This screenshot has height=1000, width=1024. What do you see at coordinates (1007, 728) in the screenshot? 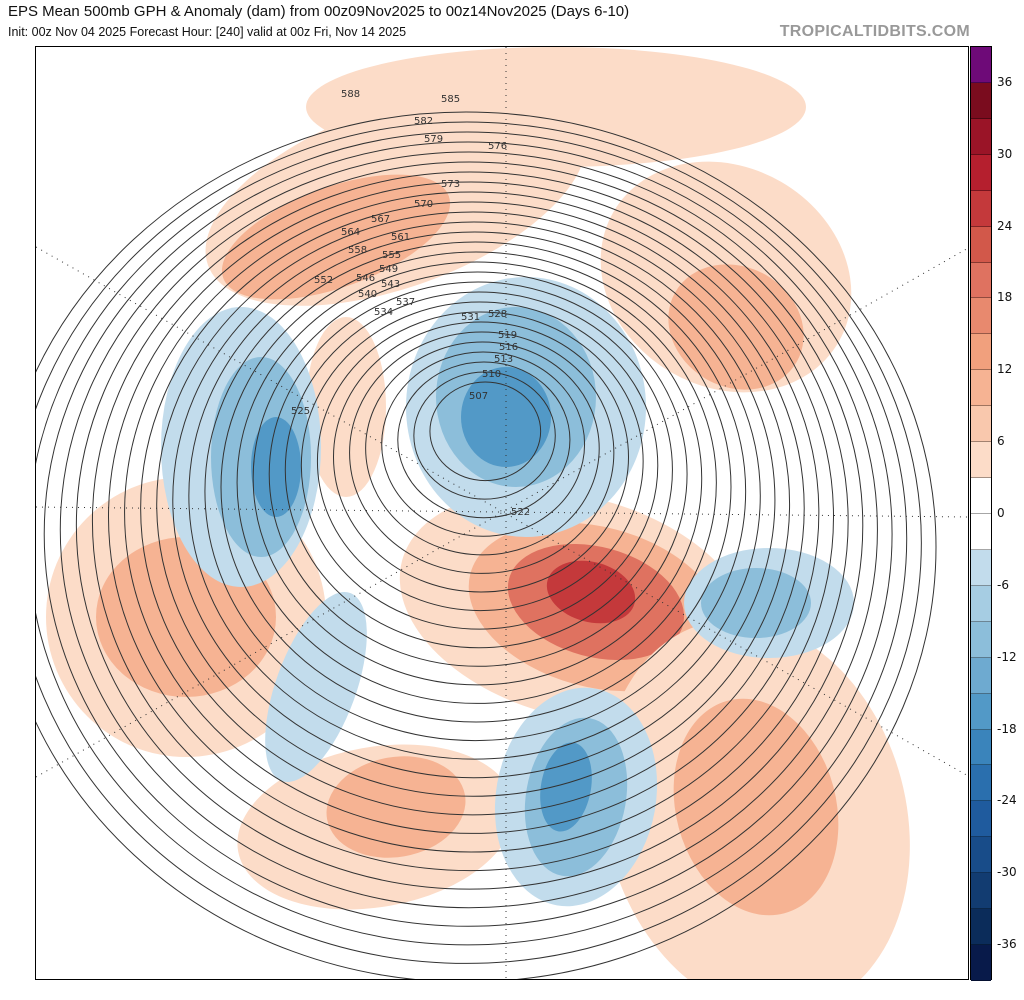
I see `colorbar-tick-label: -18` at bounding box center [1007, 728].